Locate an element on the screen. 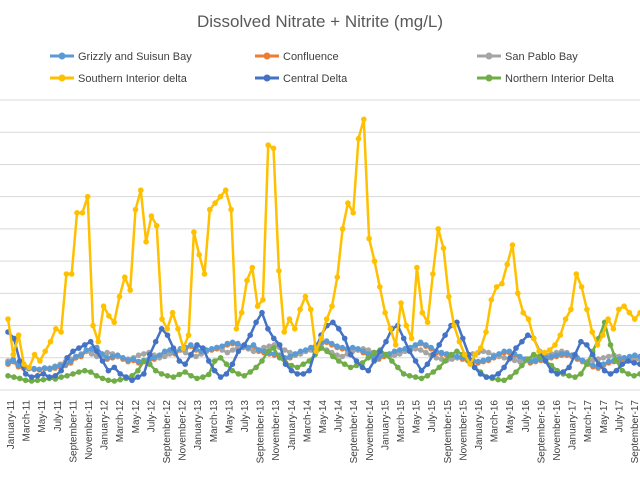 This screenshot has width=640, height=480. x-tick-label: March-15 is located at coordinates (401, 421).